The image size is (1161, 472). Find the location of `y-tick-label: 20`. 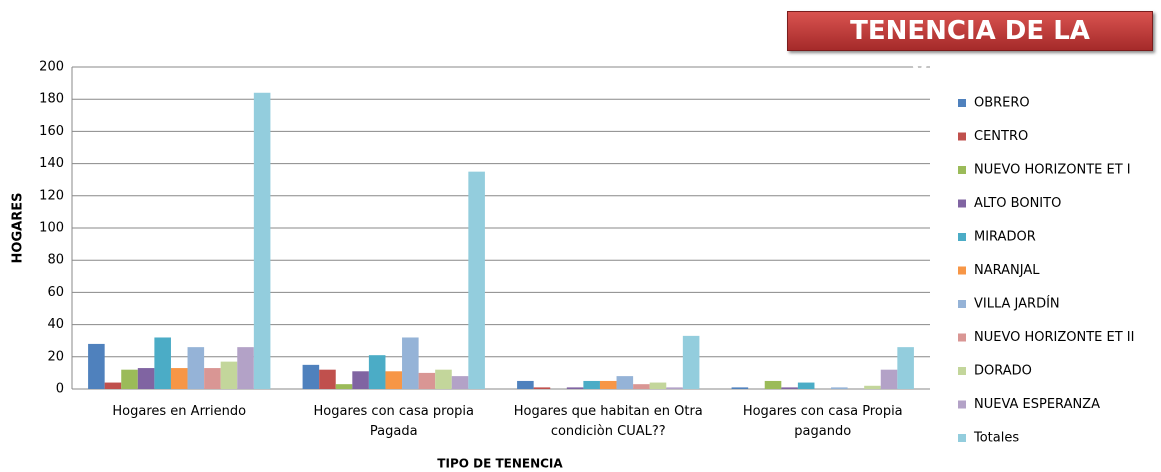

y-tick-label: 20 is located at coordinates (55, 356).